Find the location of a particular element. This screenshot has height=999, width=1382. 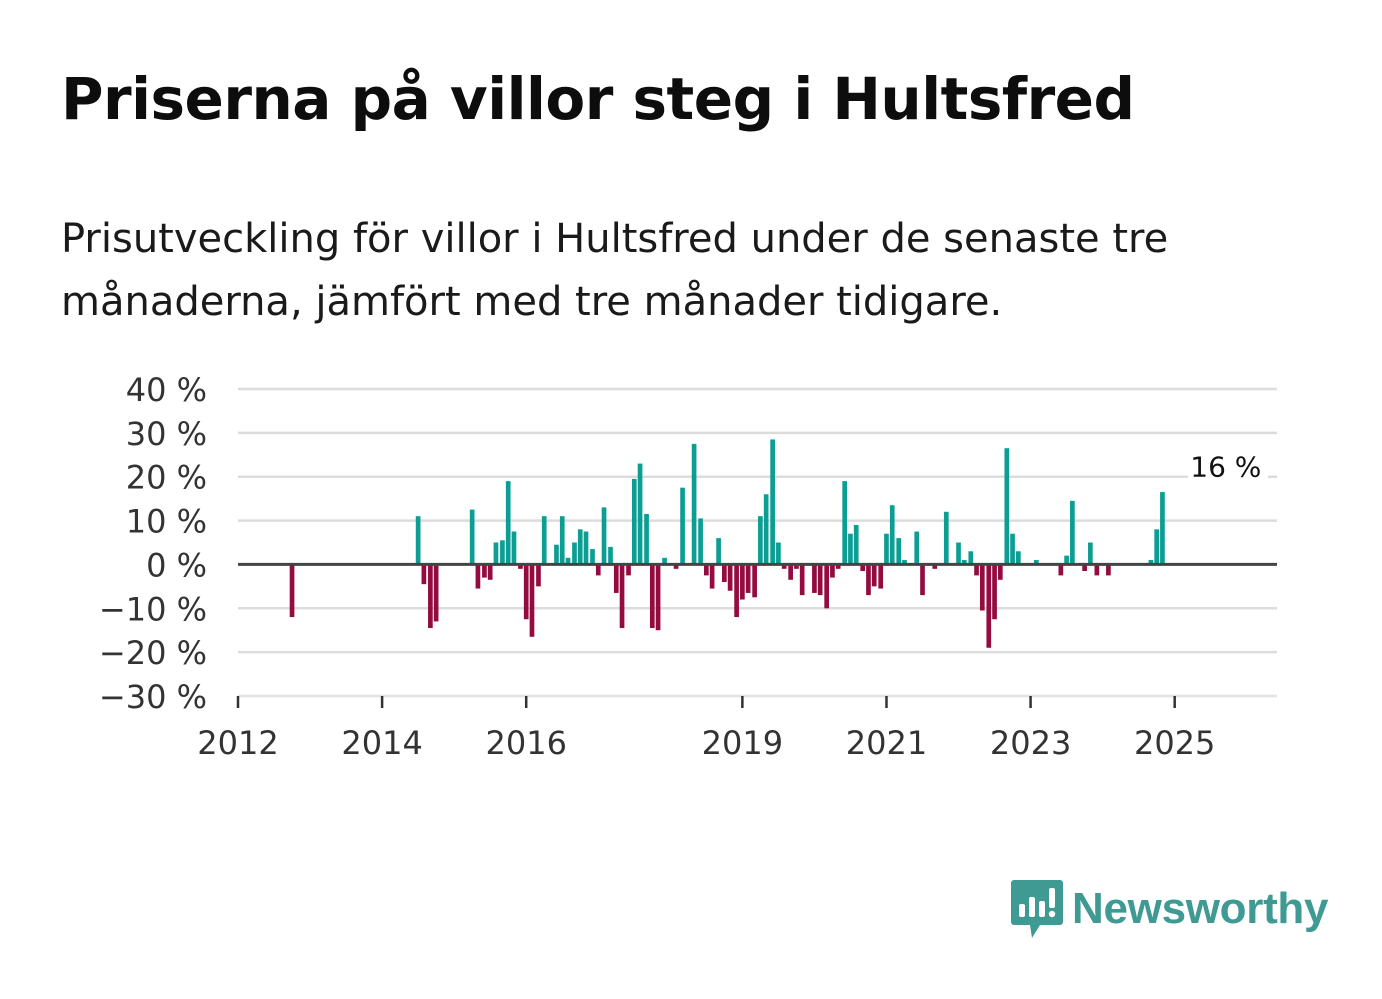

y-tick-label: 20 % is located at coordinates (166, 478).